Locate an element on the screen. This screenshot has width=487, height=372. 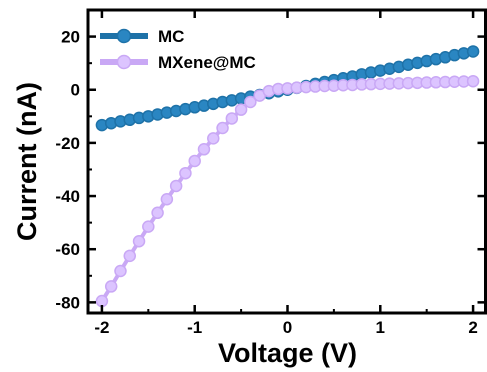
x-tick-label: -1 is located at coordinates (194, 327).